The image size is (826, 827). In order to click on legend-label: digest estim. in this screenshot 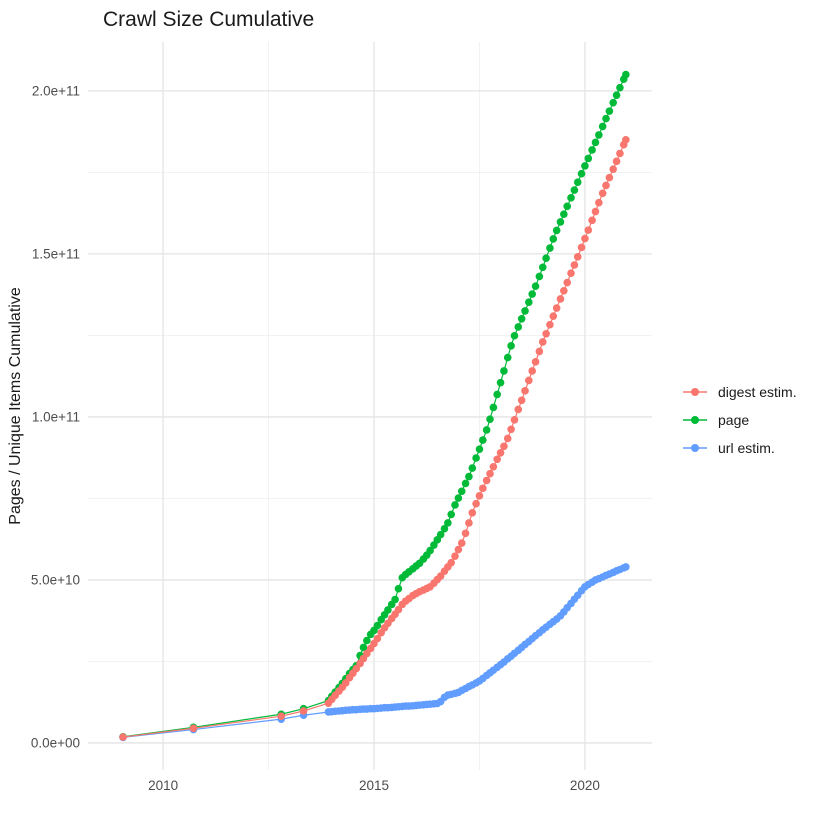, I will do `click(757, 392)`.